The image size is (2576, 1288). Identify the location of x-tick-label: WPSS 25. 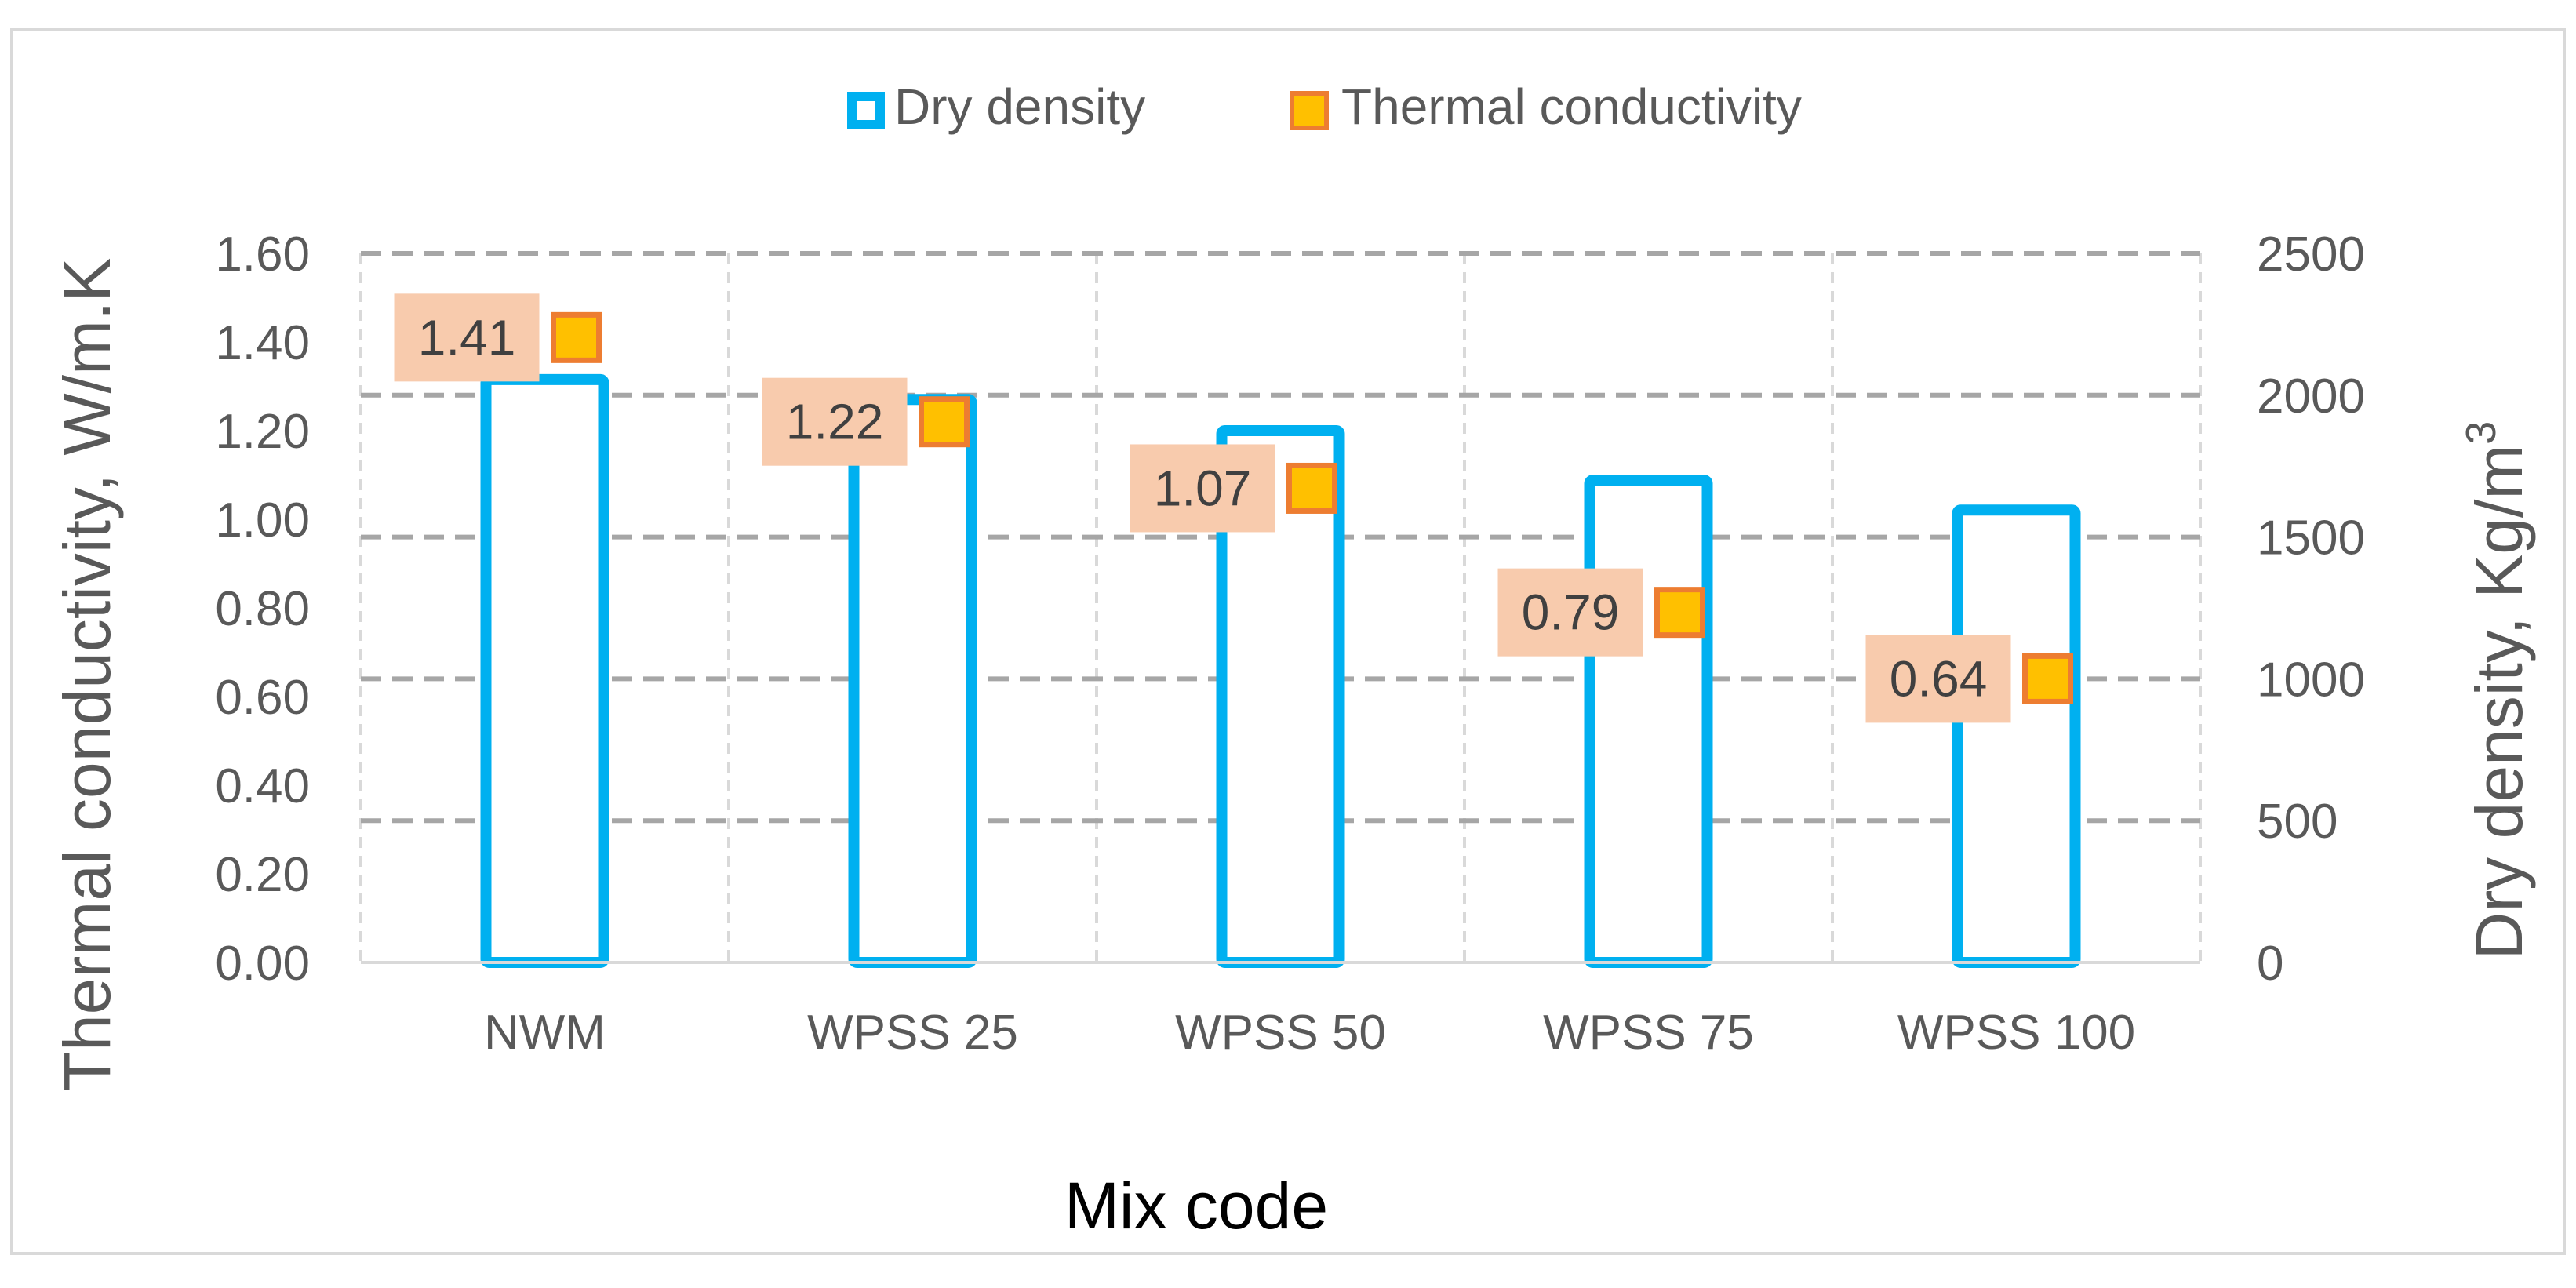
(913, 1033).